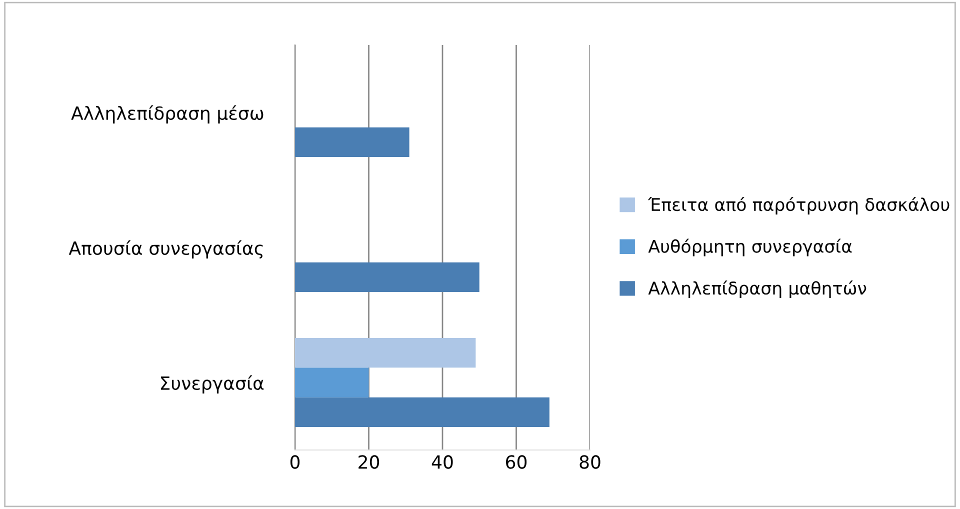 Image resolution: width=960 pixels, height=509 pixels. I want to click on legend-label: Έπειτα από παρότρυνση δασκάλου, so click(799, 205).